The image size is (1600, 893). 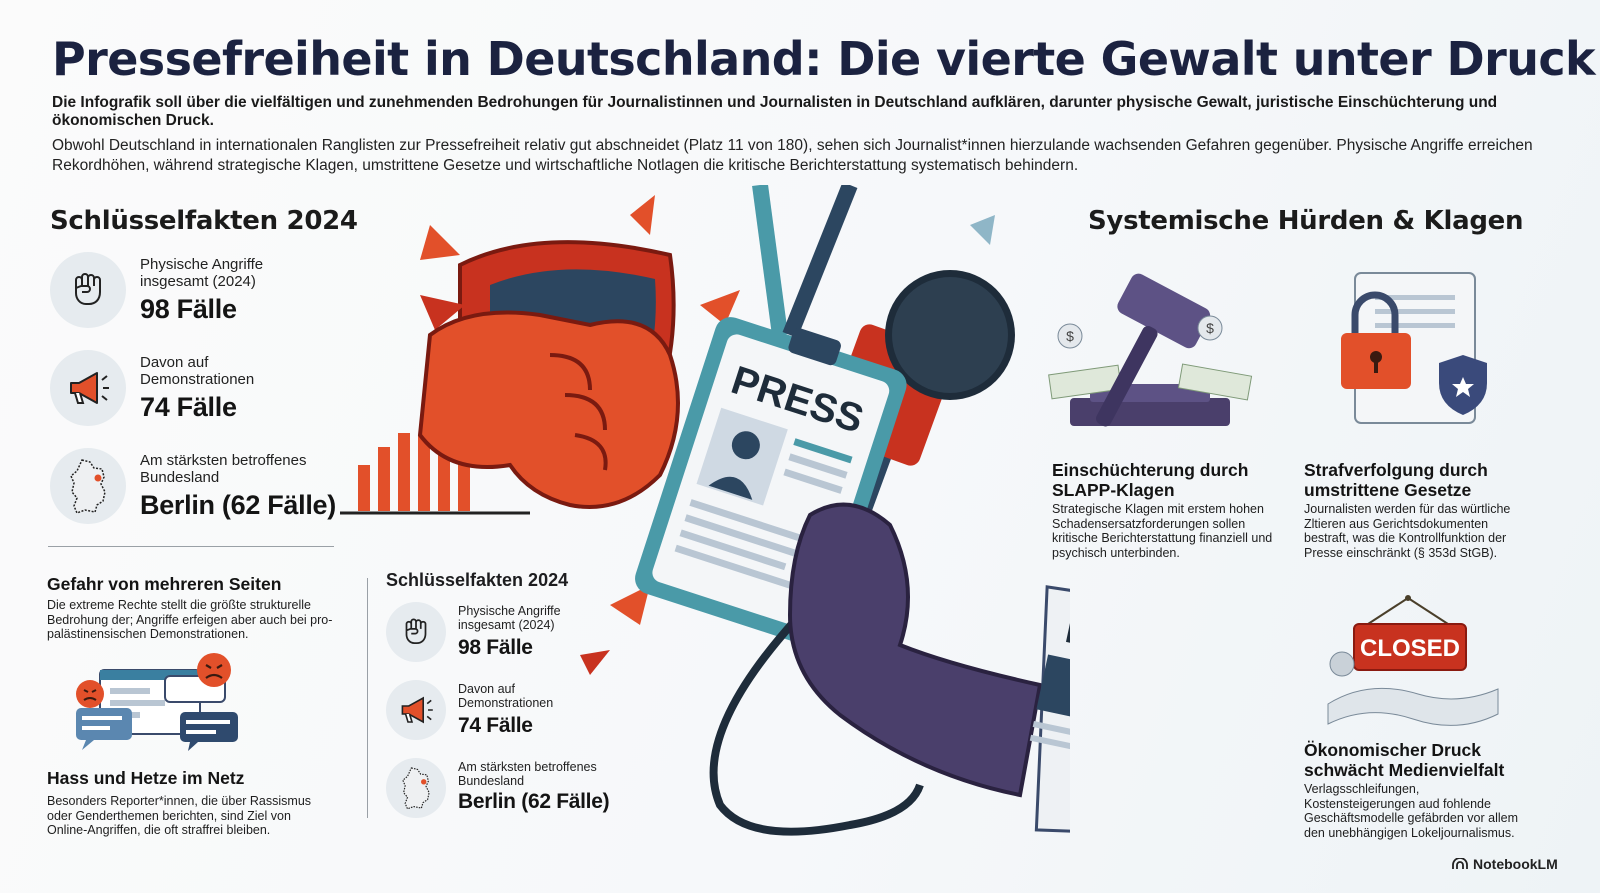 What do you see at coordinates (509, 618) in the screenshot?
I see `small-fact-label-attacks: Physische Angriffe insgesamt (2024)` at bounding box center [509, 618].